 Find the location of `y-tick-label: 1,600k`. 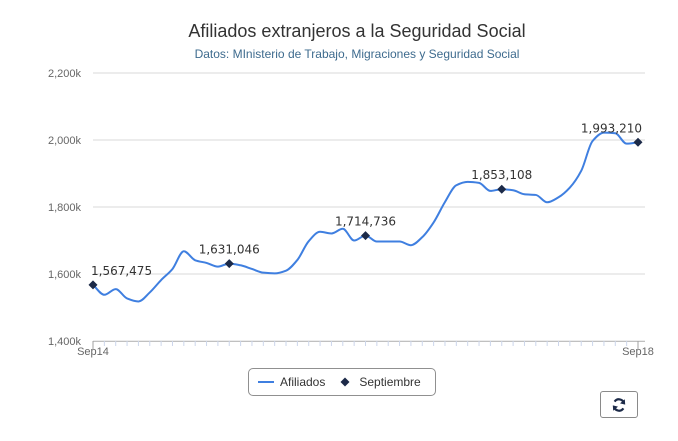

y-tick-label: 1,600k is located at coordinates (65, 275).